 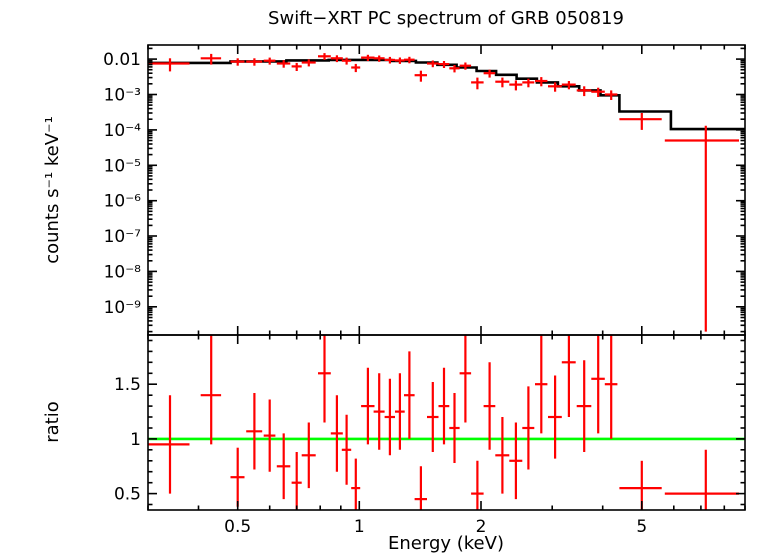 What do you see at coordinates (123, 272) in the screenshot?
I see `top-y-tick-label: 10⁻⁸` at bounding box center [123, 272].